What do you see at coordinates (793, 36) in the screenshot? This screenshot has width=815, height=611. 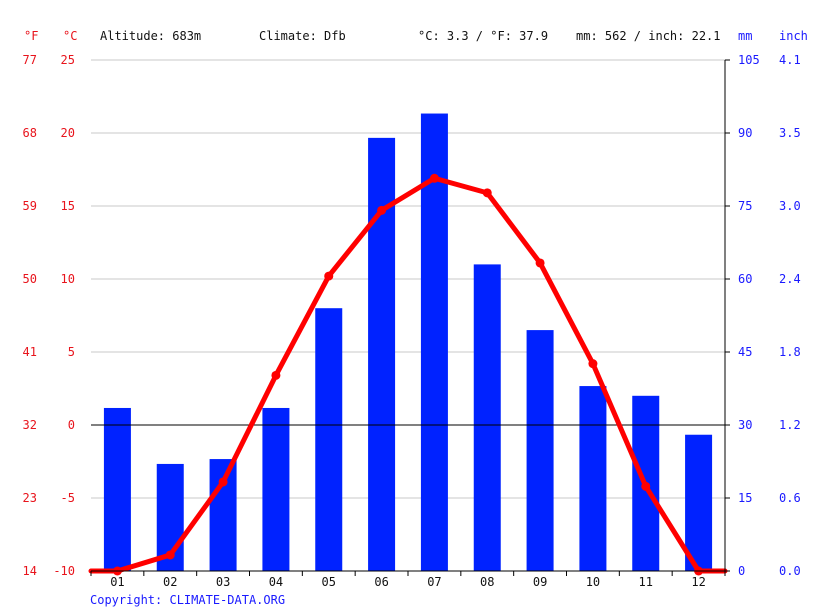 I see `inch-unit-label: inch` at bounding box center [793, 36].